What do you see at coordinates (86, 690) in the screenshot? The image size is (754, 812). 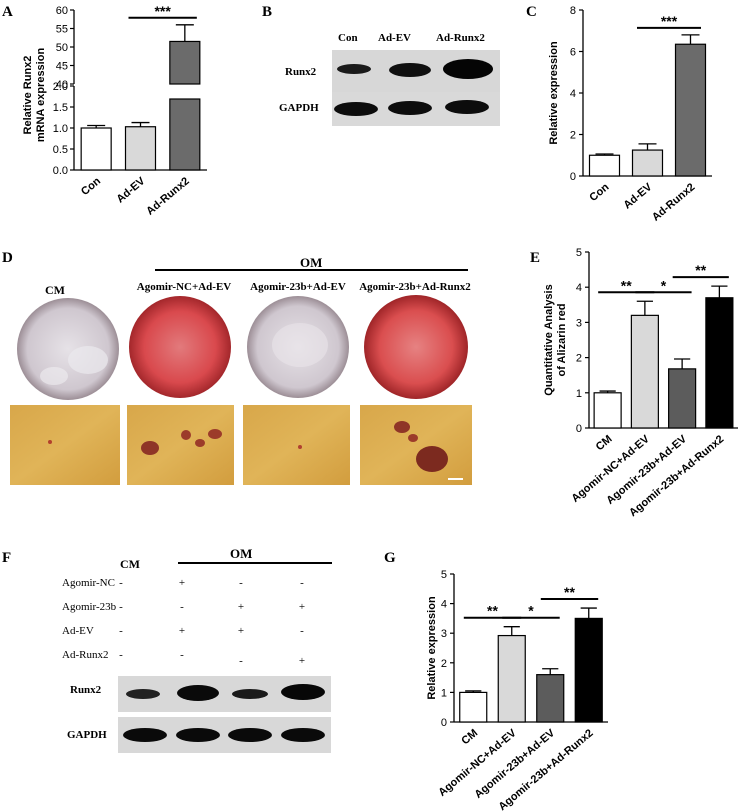 I see `blot-f-row-runx2: Runx2` at bounding box center [86, 690].